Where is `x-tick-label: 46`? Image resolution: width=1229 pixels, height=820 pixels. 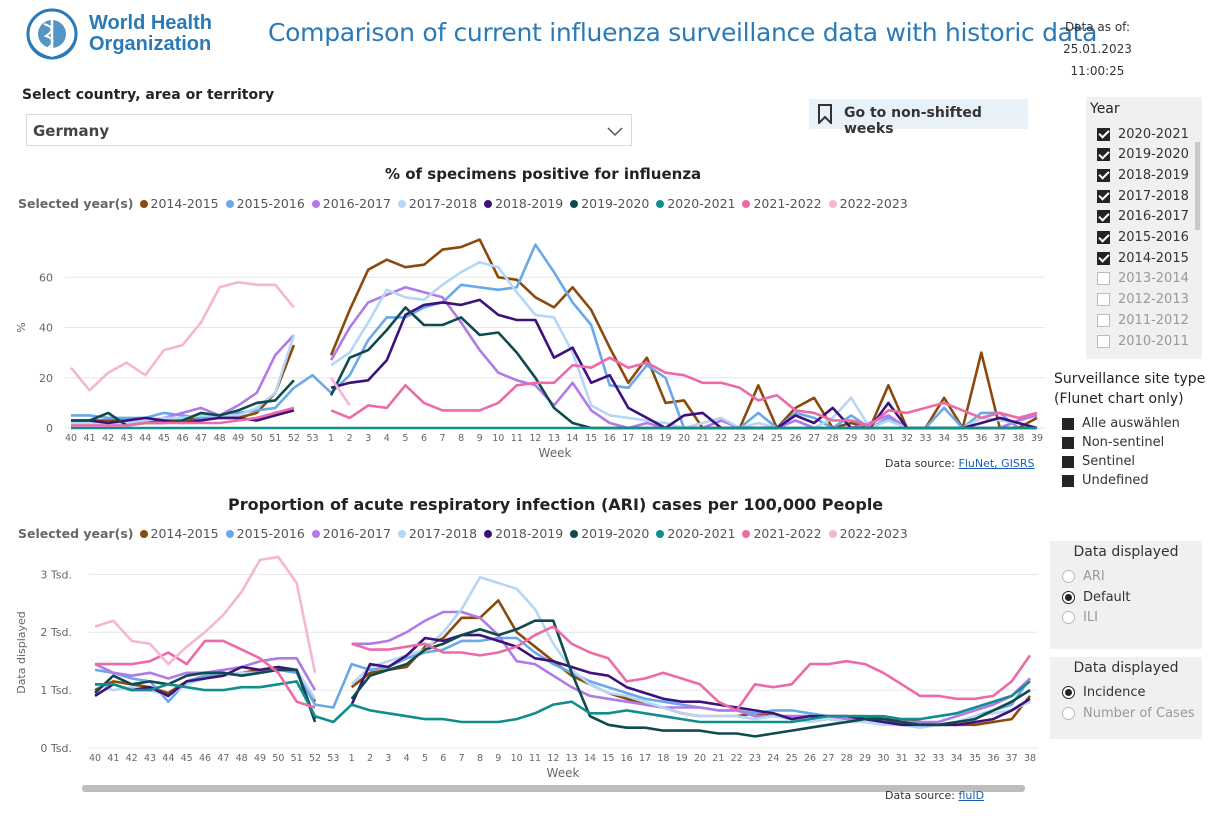 x-tick-label: 46 is located at coordinates (205, 758).